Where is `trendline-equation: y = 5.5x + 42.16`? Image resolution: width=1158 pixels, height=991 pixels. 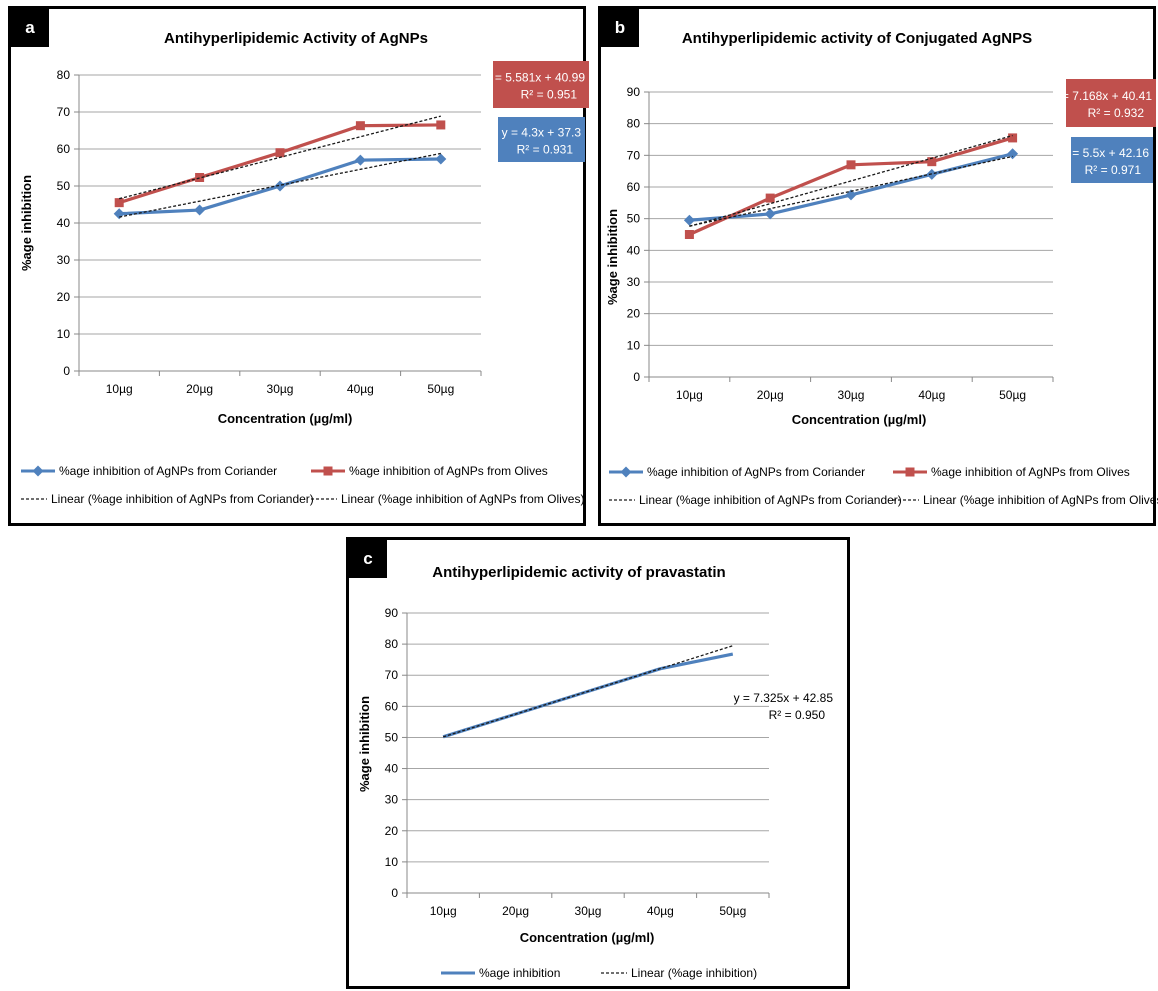
trendline-equation: y = 5.5x + 42.16 is located at coordinates (1106, 153).